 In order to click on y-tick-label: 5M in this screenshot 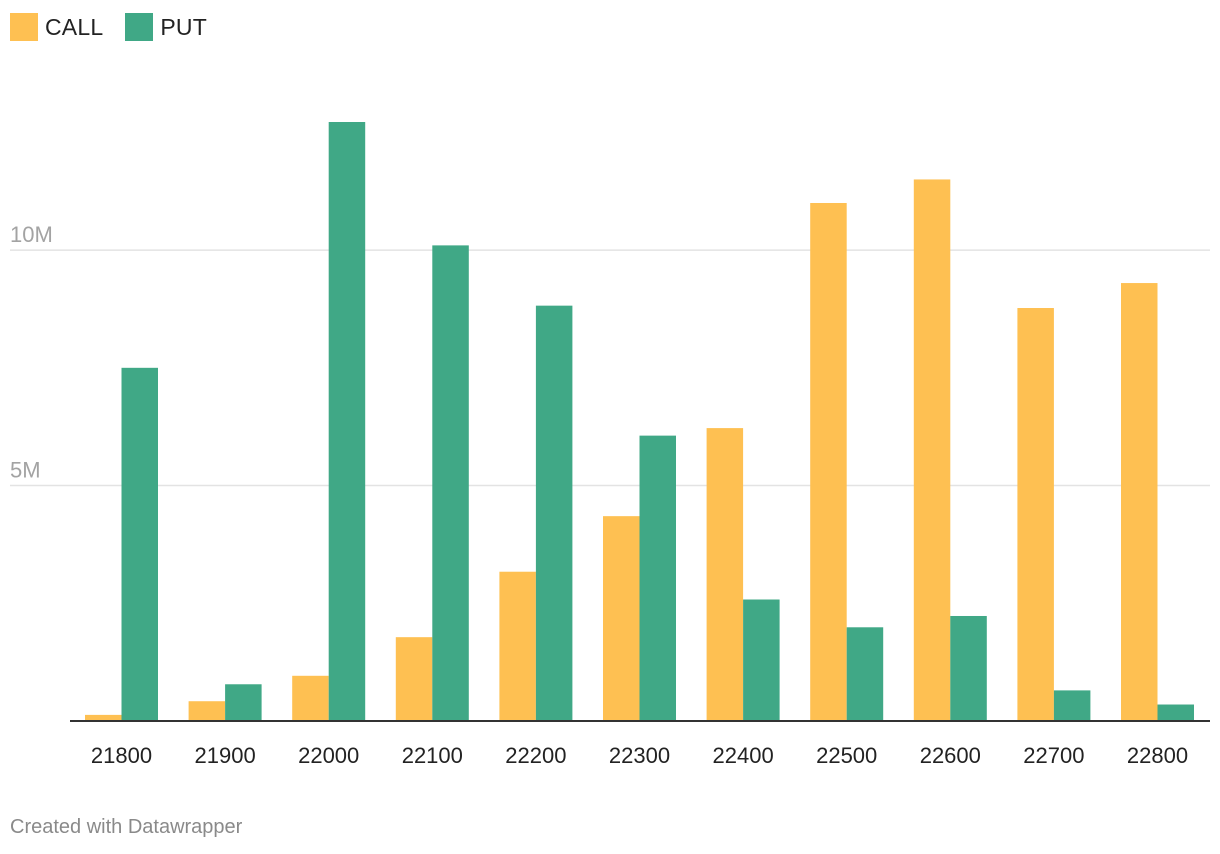, I will do `click(25, 470)`.